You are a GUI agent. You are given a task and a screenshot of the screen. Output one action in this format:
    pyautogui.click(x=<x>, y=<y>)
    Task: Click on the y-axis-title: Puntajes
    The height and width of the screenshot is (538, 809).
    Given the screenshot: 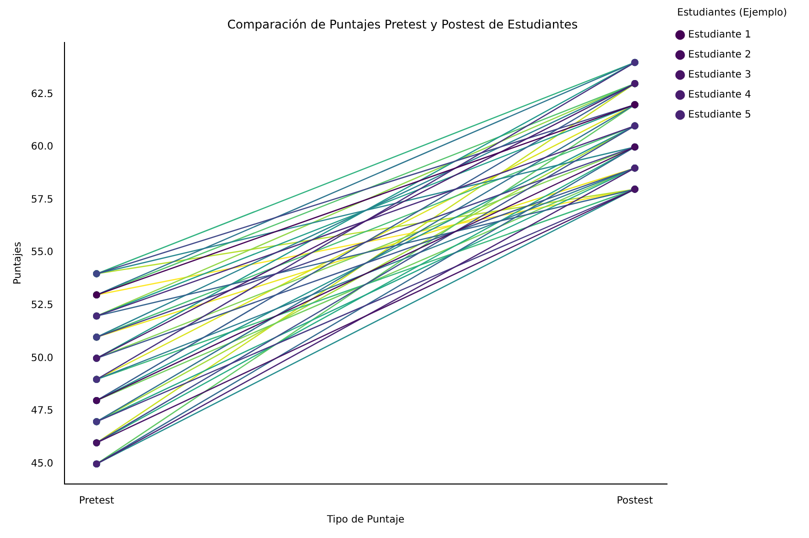 What is the action you would take?
    pyautogui.click(x=18, y=263)
    